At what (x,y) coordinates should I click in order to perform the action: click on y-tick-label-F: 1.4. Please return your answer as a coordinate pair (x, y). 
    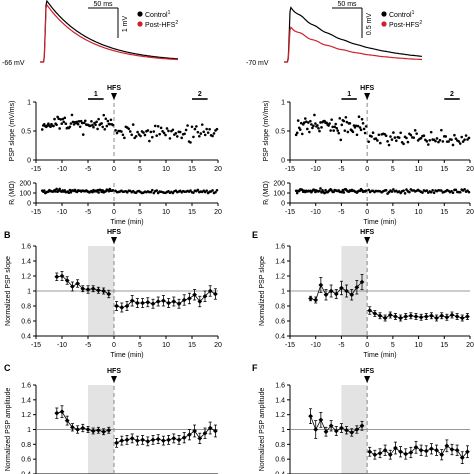
    Looking at the image, I should click on (280, 400).